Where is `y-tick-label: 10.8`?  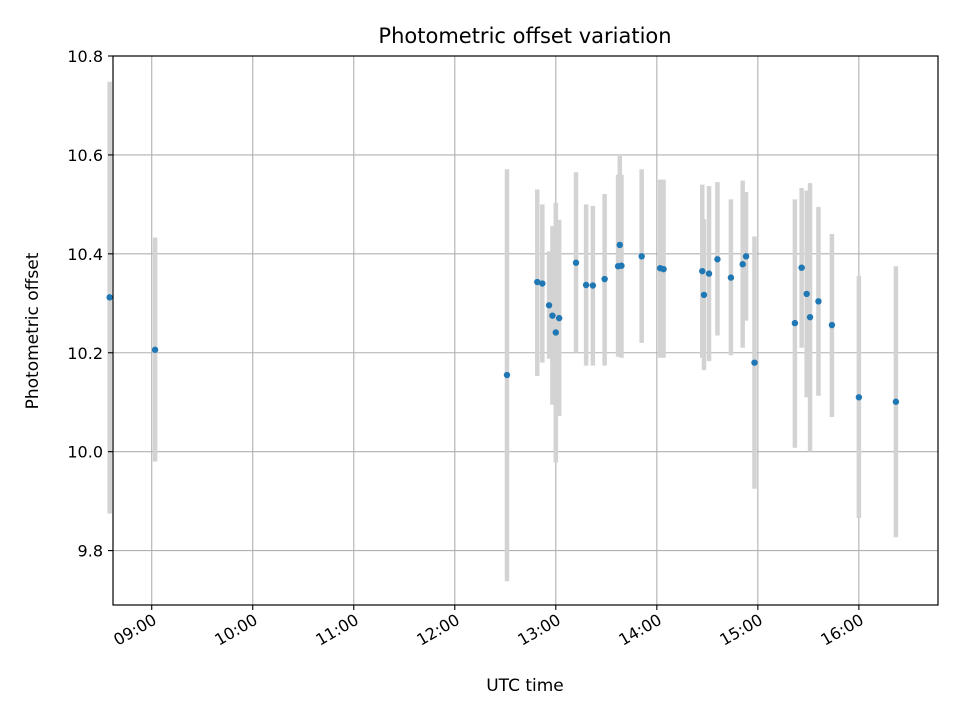 y-tick-label: 10.8 is located at coordinates (85, 56).